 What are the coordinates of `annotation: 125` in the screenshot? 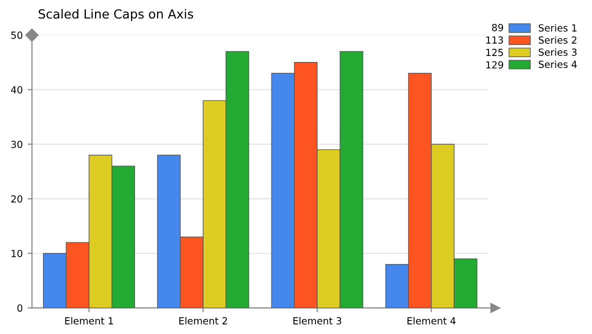 It's located at (494, 52).